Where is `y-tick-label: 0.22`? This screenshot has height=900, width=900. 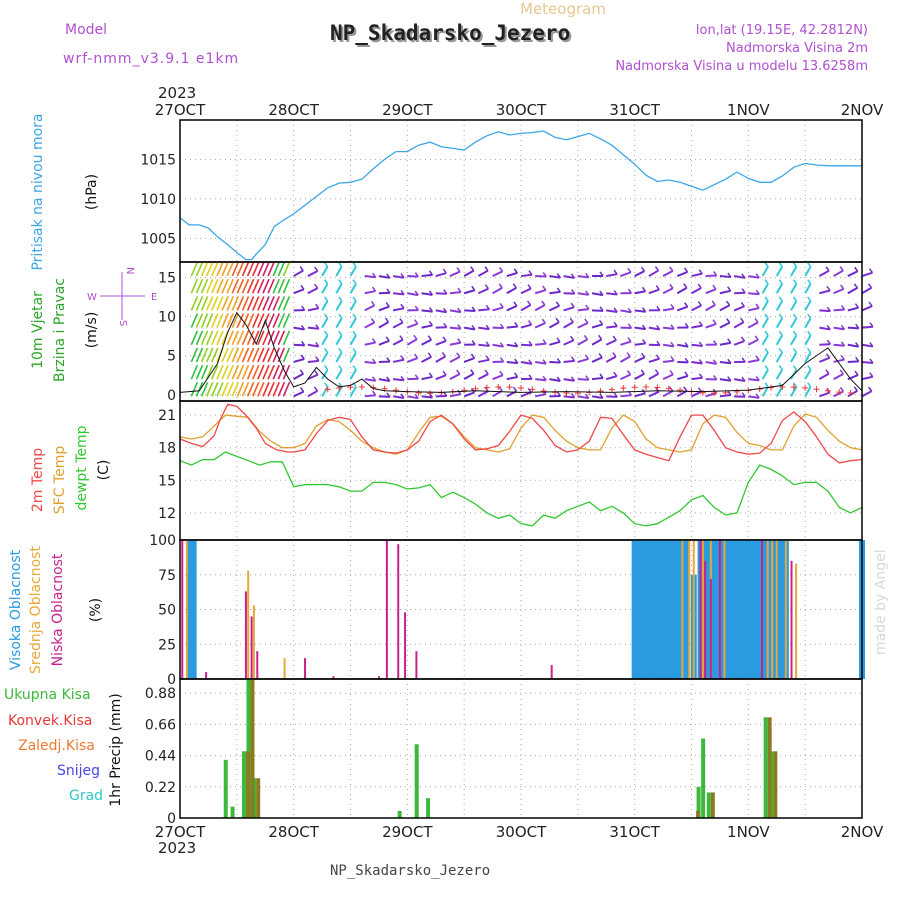 y-tick-label: 0.22 is located at coordinates (160, 788).